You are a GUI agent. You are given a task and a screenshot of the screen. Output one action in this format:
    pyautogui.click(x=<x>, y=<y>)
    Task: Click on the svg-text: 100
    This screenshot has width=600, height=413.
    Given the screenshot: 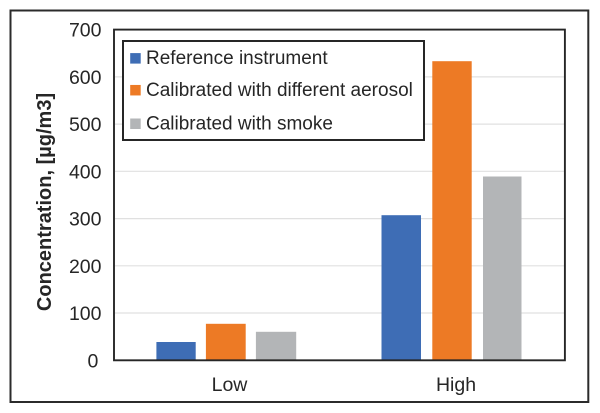 What is the action you would take?
    pyautogui.click(x=85, y=314)
    